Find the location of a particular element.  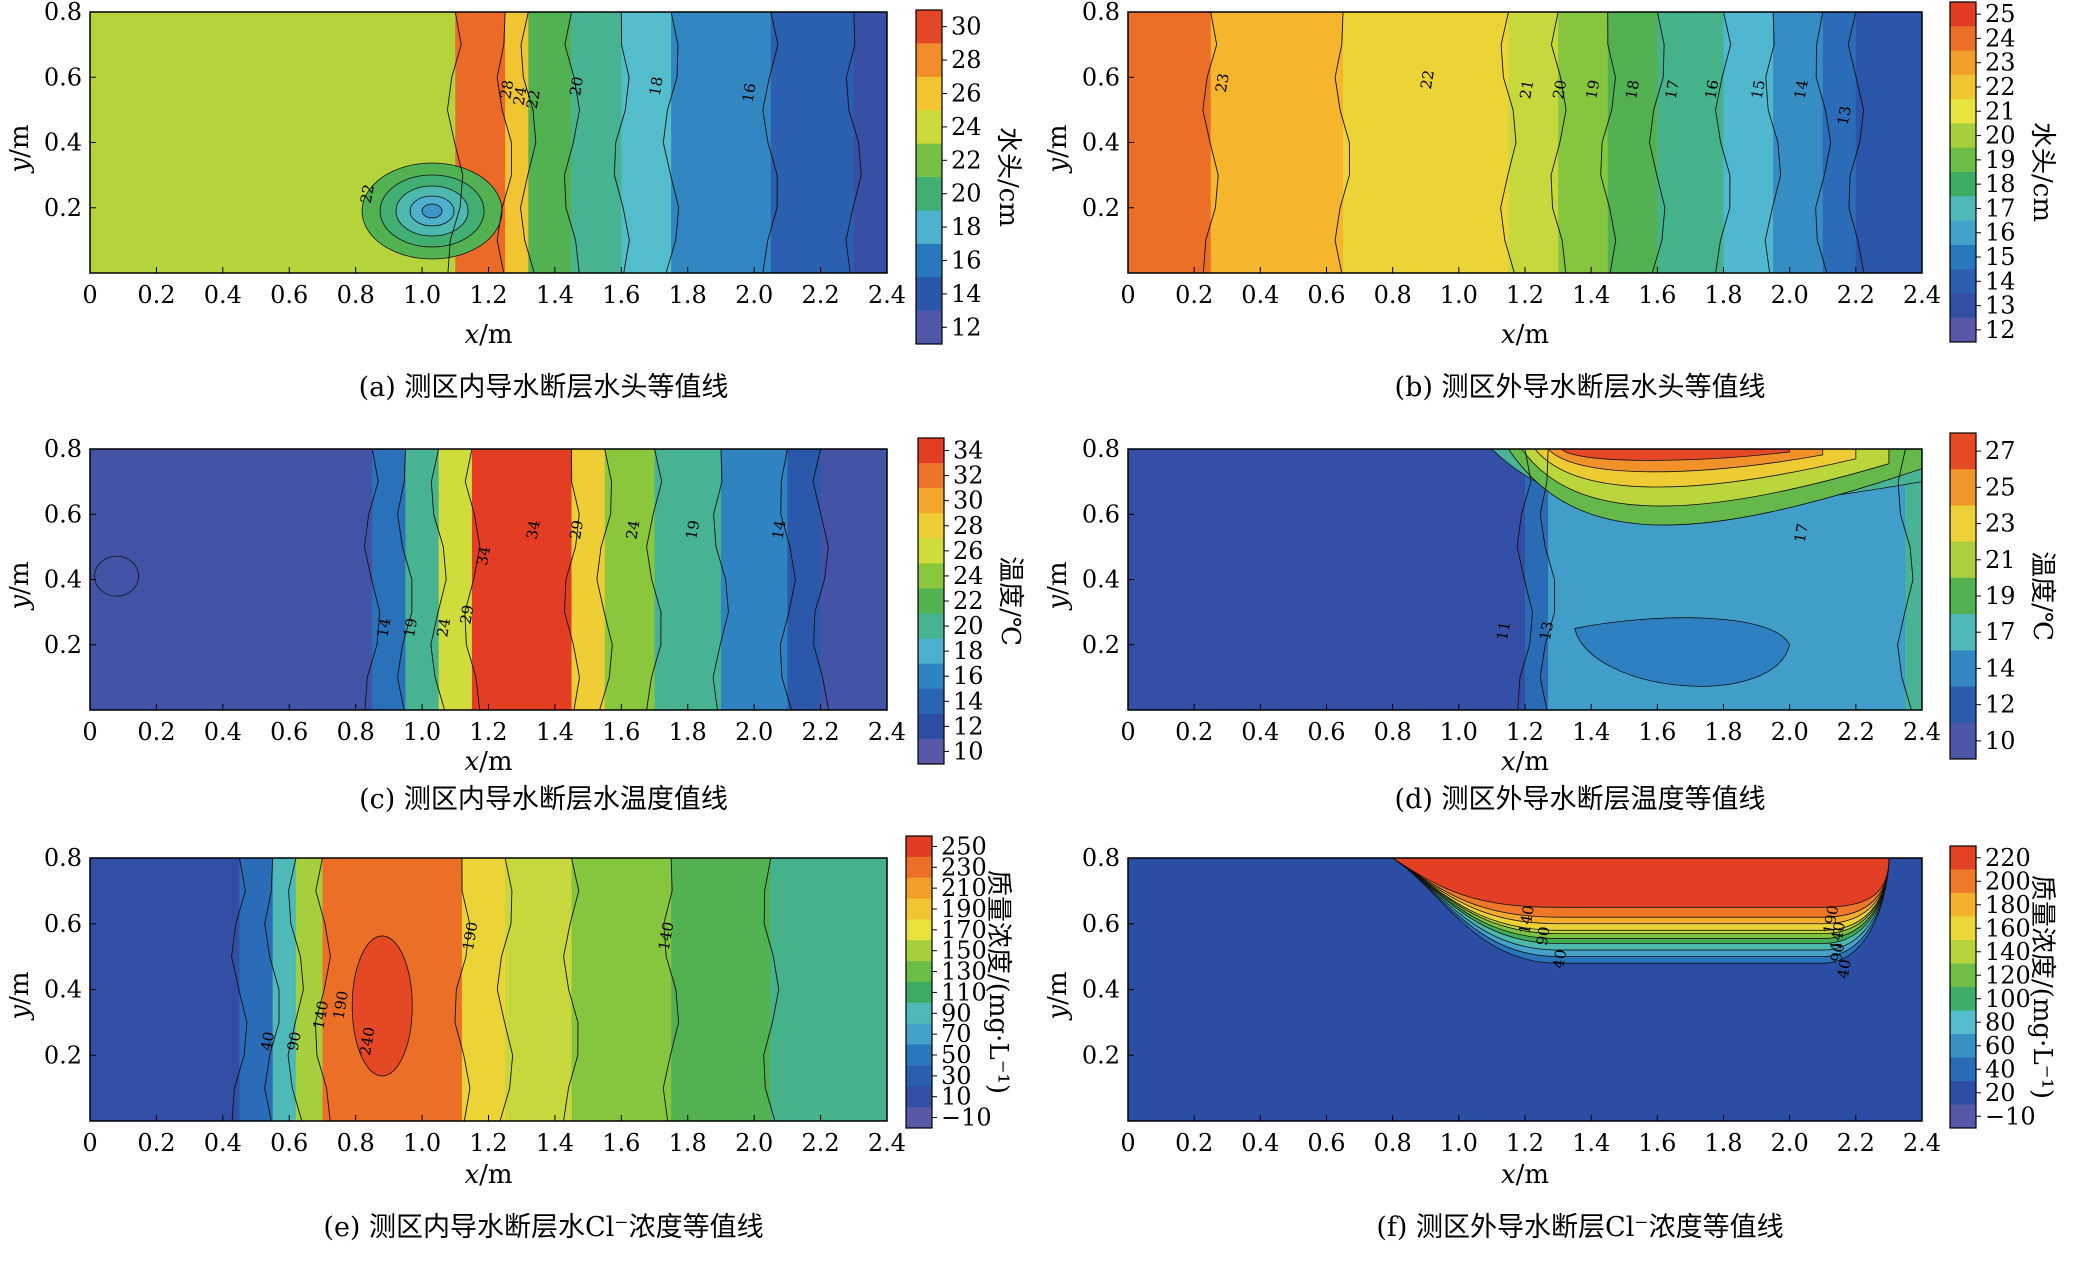

x-tick-label: 1.4 is located at coordinates (1591, 295).